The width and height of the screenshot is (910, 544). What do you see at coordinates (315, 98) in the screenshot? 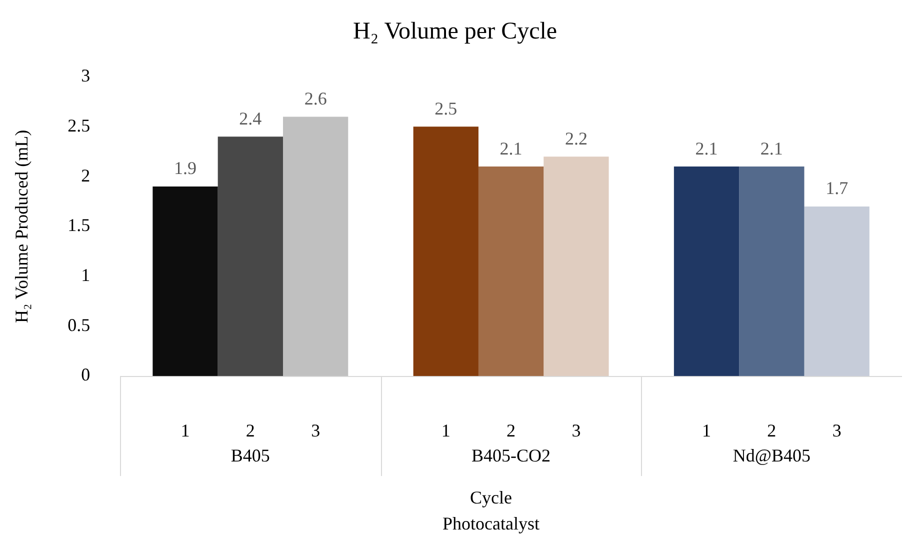
I see `data-label: 2.6` at bounding box center [315, 98].